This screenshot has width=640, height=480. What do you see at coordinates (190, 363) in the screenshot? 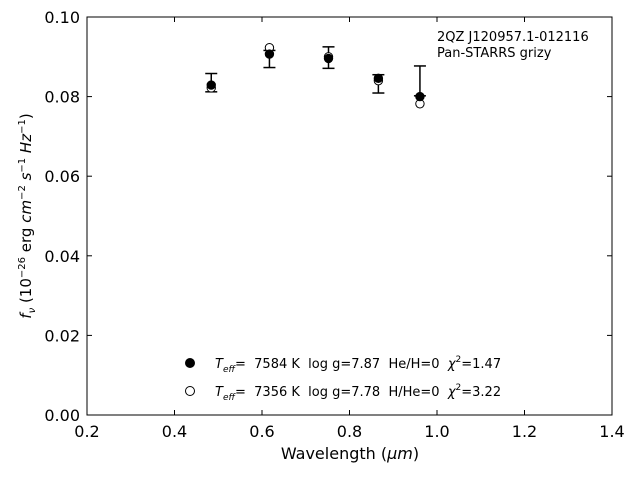
I see `legend-marker-filled-circle` at bounding box center [190, 363].